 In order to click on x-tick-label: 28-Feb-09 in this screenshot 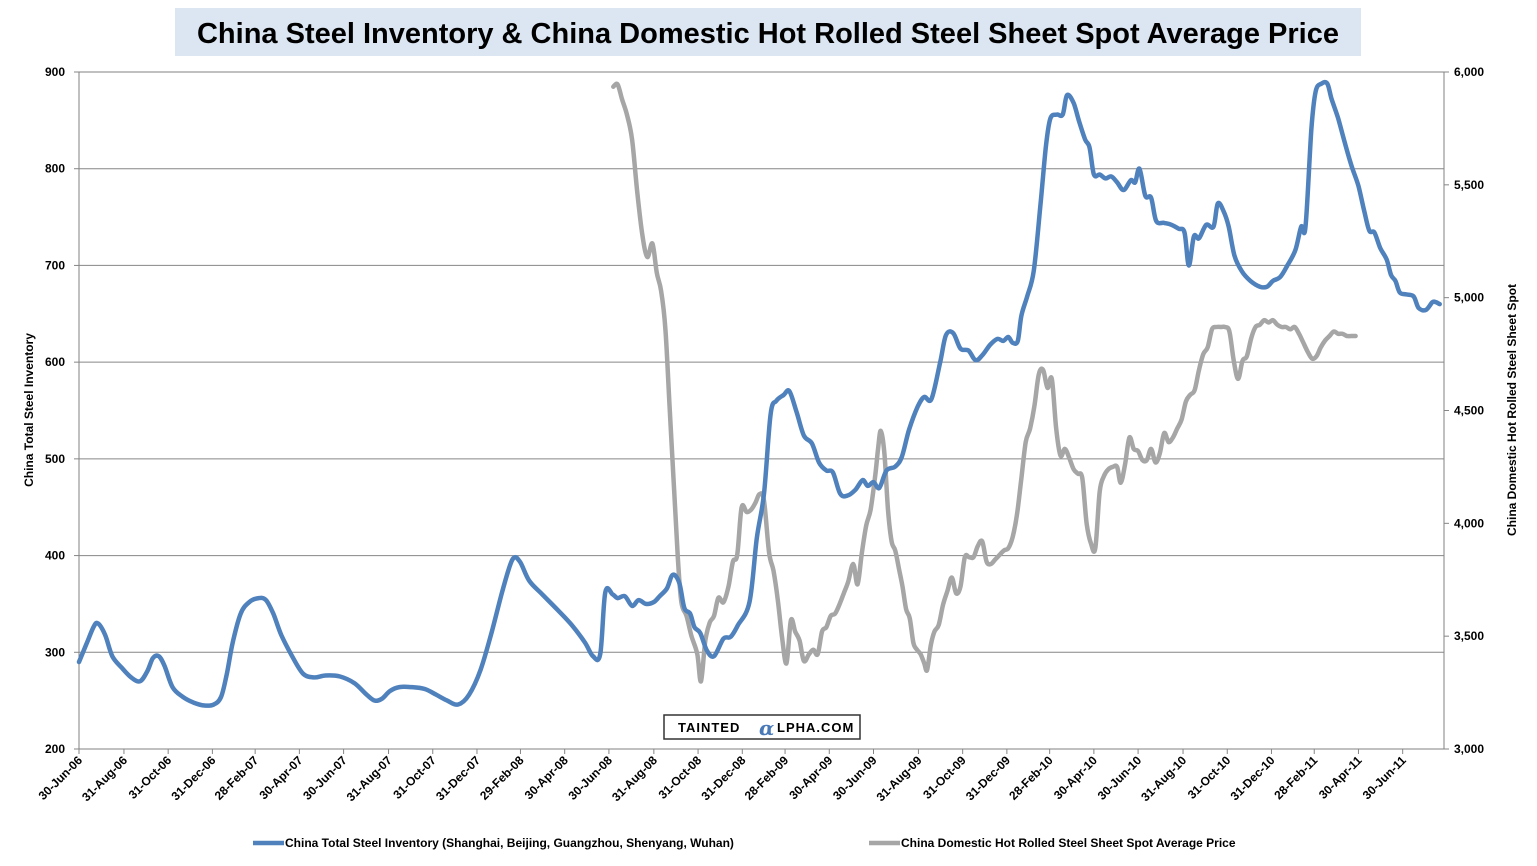, I will do `click(767, 778)`.